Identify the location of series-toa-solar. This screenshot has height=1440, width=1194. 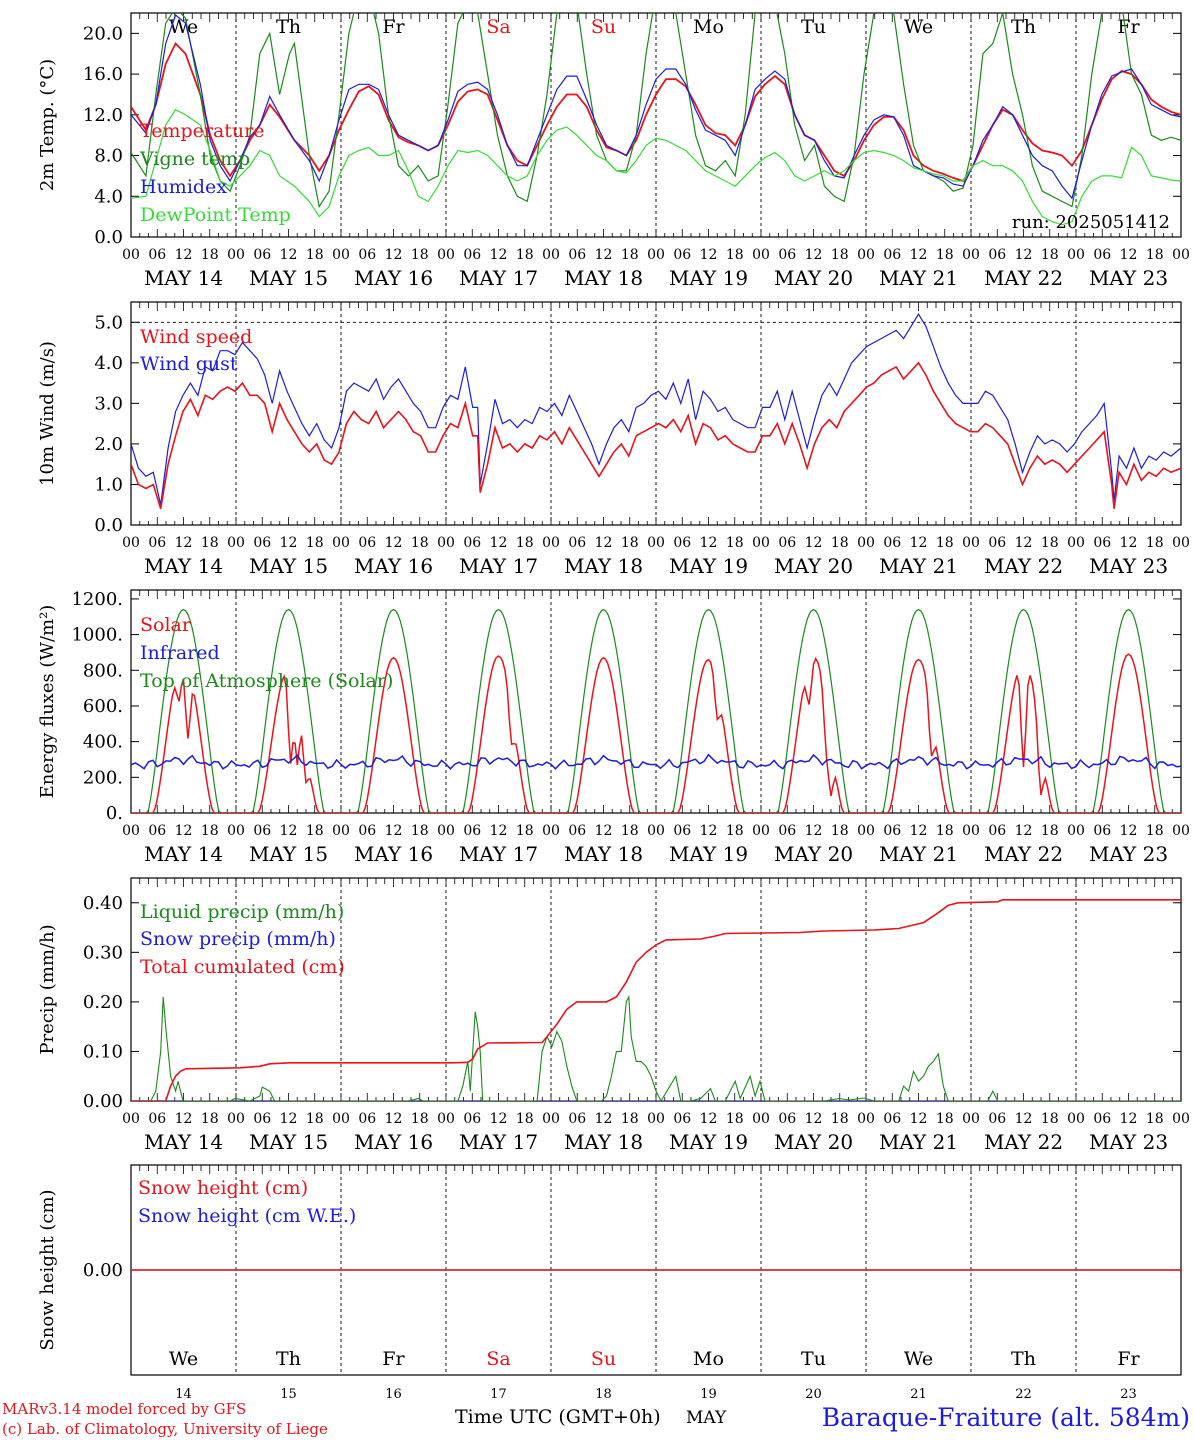
(656, 710).